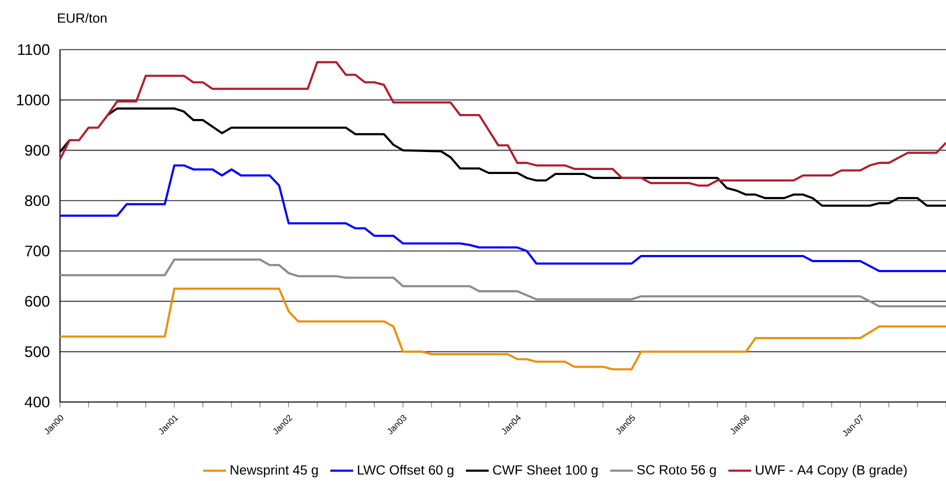  I want to click on line-series, so click(502, 283).